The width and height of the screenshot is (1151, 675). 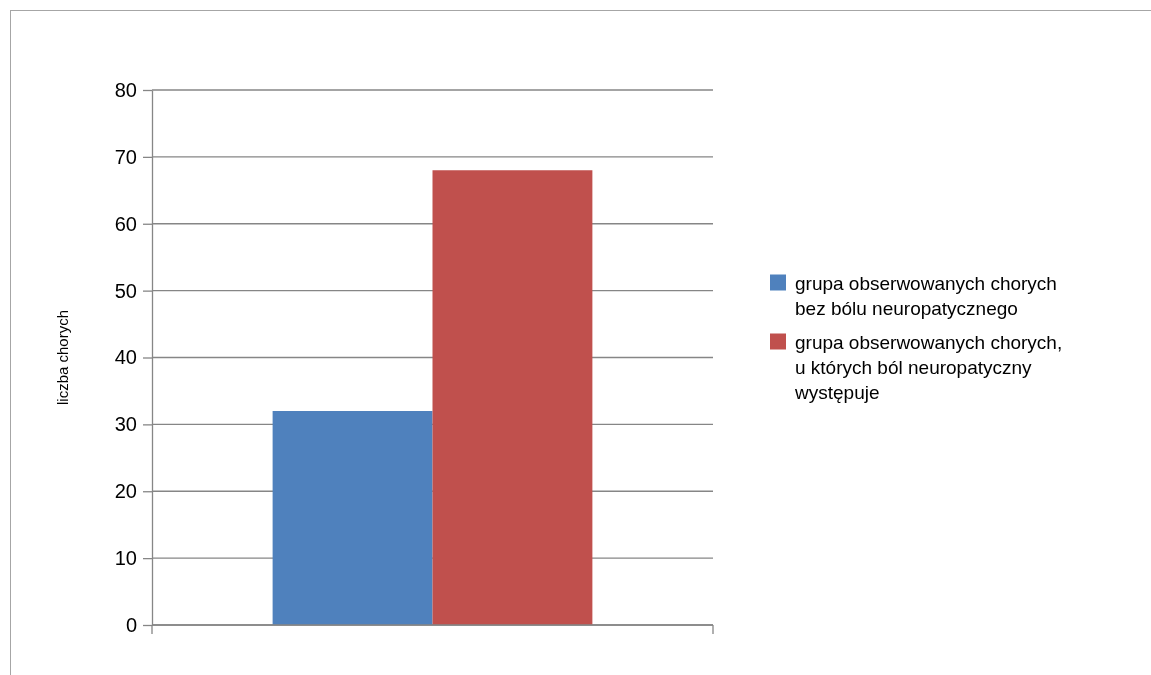 I want to click on y-tick-label: 50, so click(x=125, y=290).